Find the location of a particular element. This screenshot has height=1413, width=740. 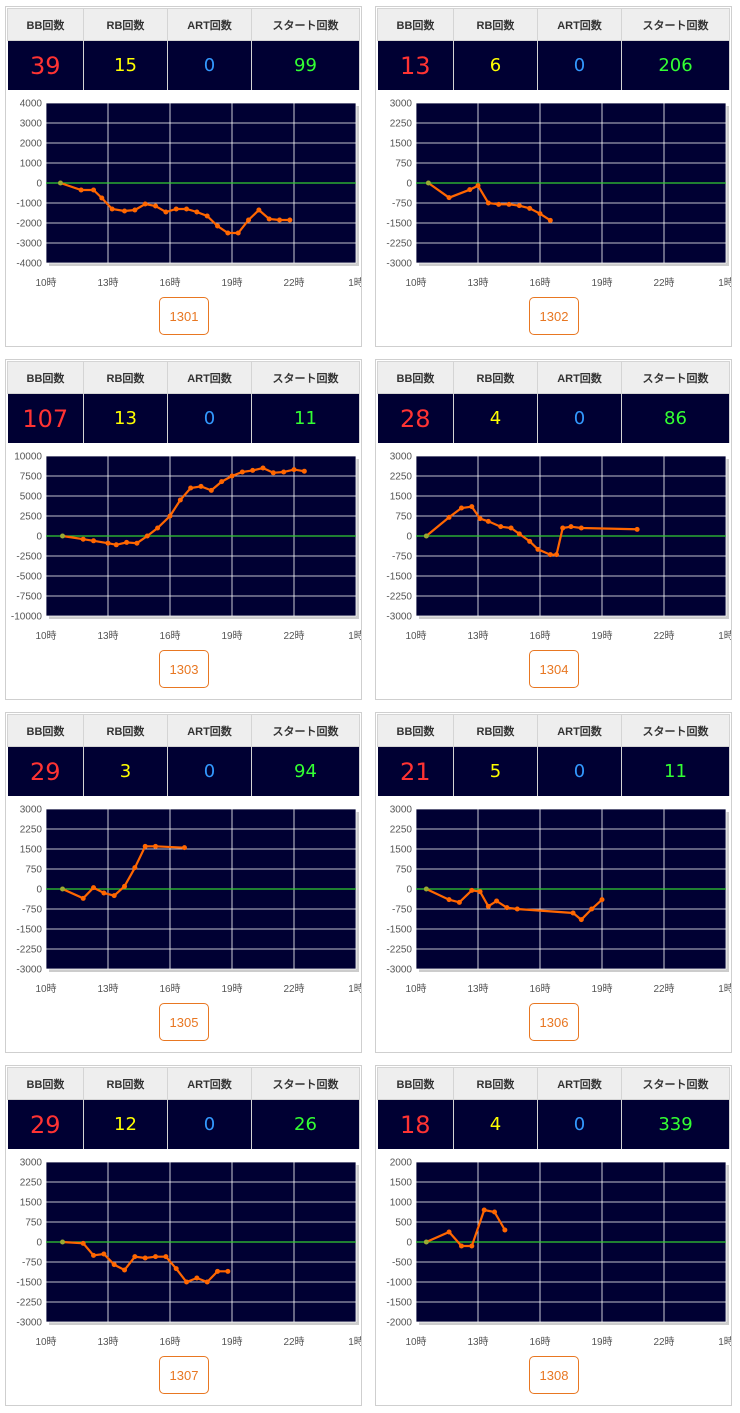

stats-table: BB回数 RB回数 ART回数 スタート回数 29 3 0 94 is located at coordinates (183, 754).